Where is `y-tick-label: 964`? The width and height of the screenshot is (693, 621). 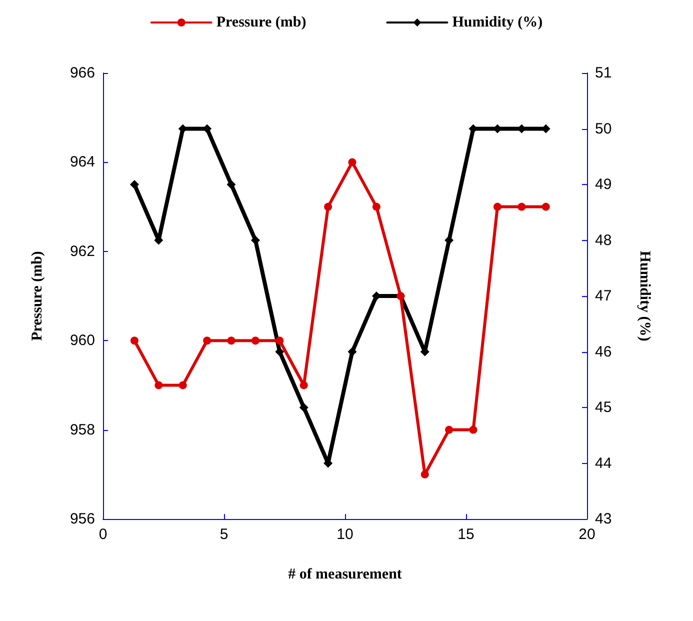
y-tick-label: 964 is located at coordinates (82, 162).